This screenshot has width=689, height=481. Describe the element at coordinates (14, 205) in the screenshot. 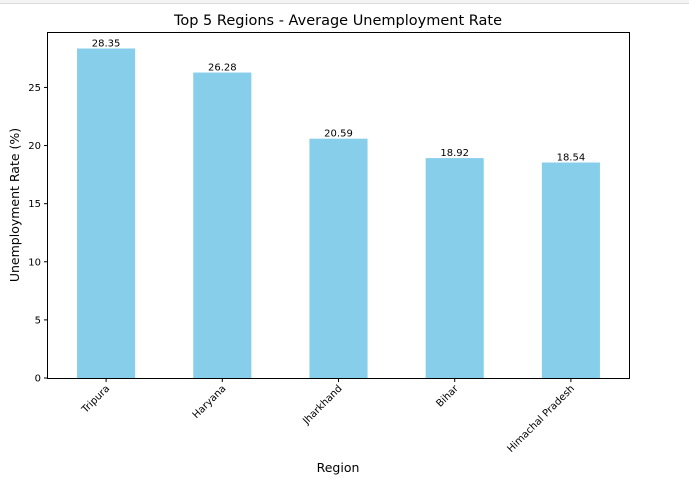

I see `y-axis-label: Unemployment Rate (%)` at that location.